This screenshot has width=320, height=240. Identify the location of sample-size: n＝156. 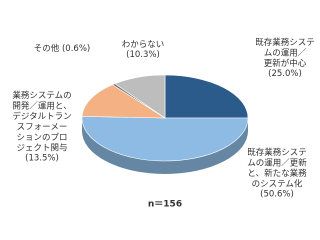
(165, 205).